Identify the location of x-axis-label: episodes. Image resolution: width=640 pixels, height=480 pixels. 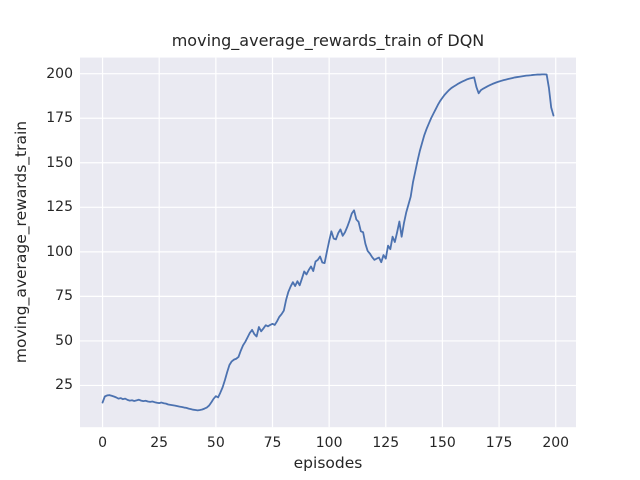
(328, 463).